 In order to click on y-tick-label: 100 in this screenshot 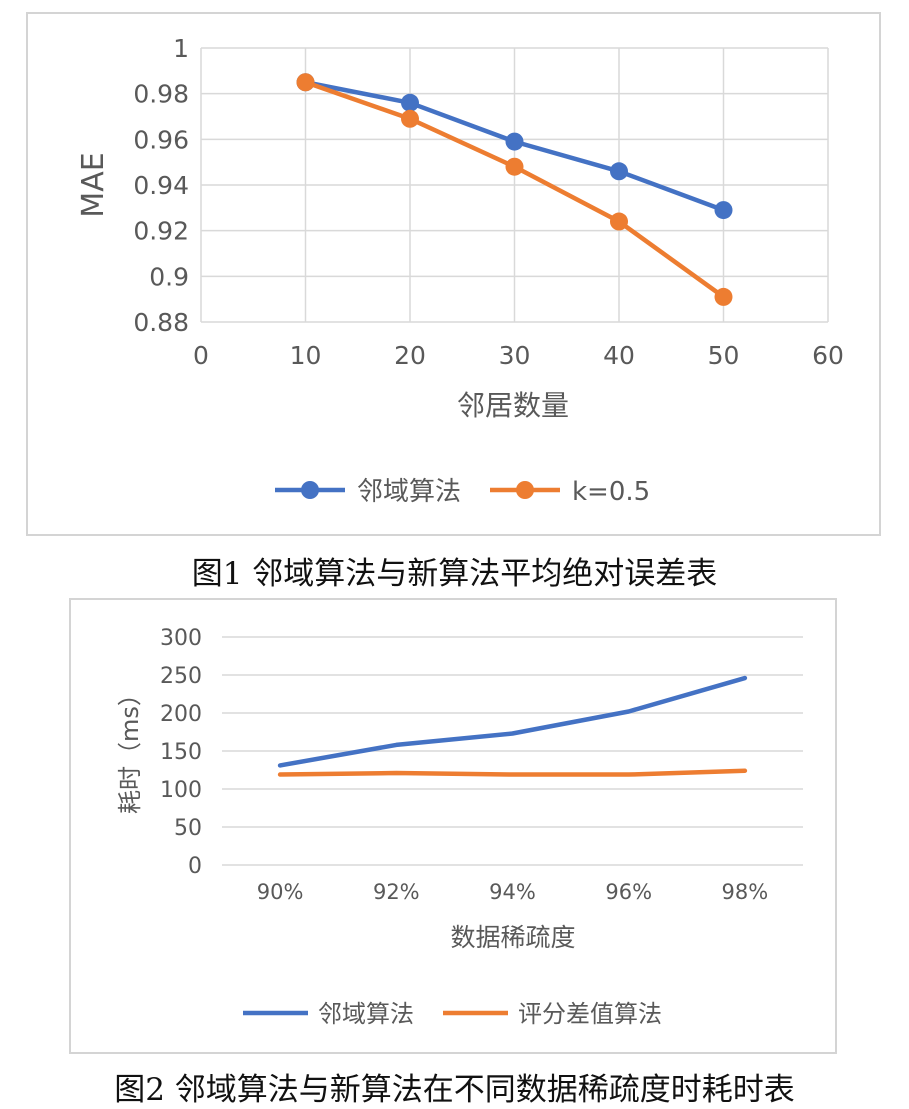, I will do `click(181, 790)`.